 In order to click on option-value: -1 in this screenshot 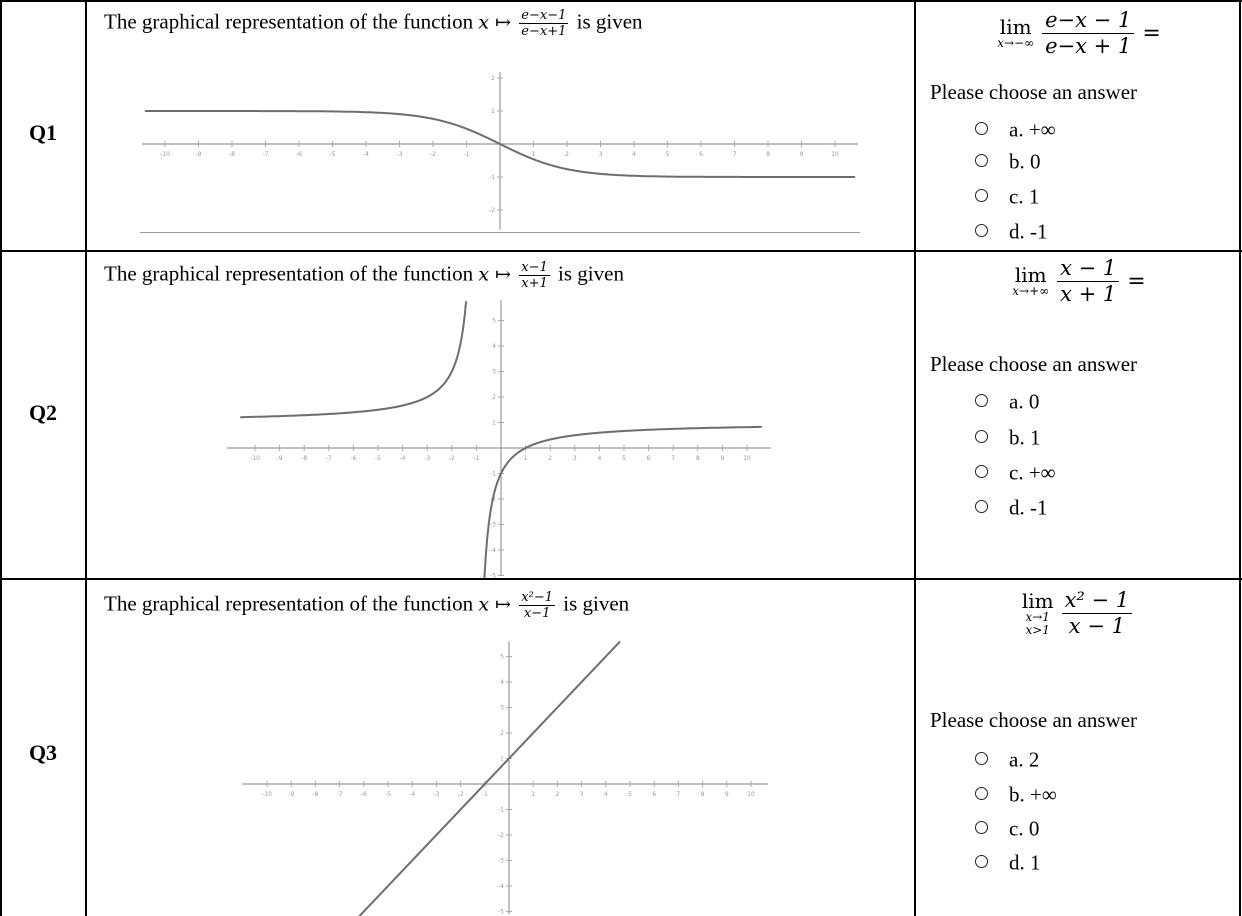, I will do `click(1039, 507)`.